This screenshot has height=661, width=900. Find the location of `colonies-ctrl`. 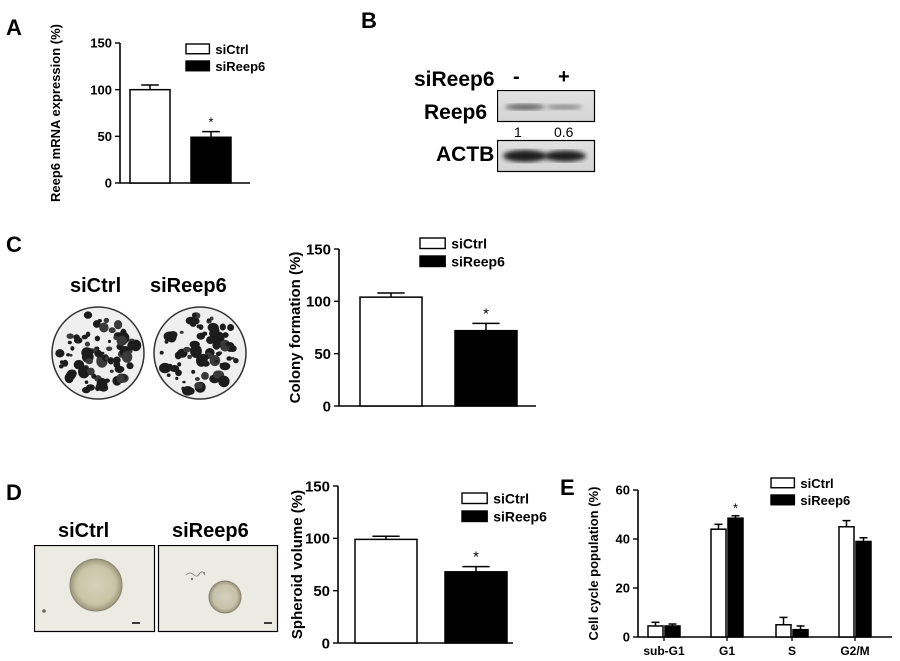

colonies-ctrl is located at coordinates (98, 352).